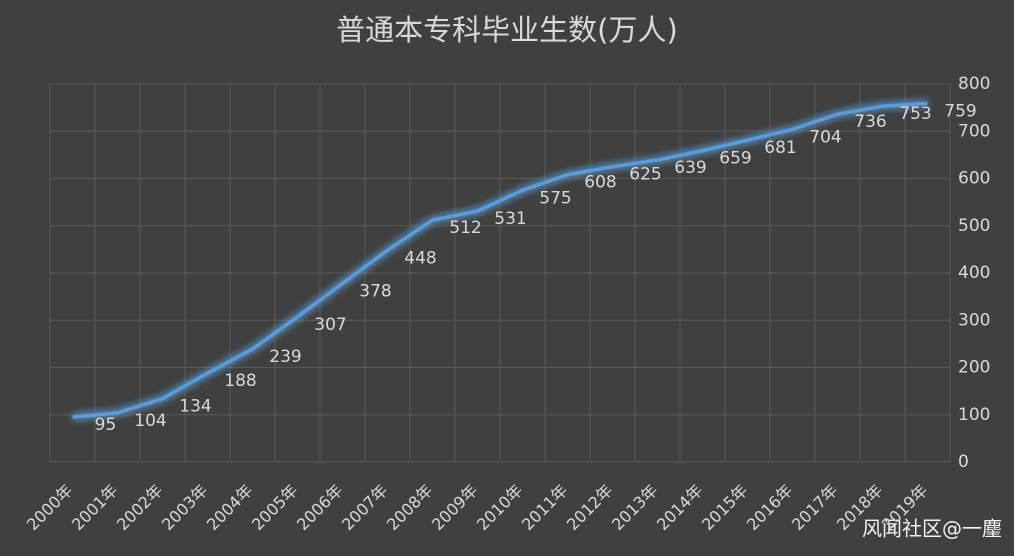 This screenshot has height=556, width=1014. What do you see at coordinates (974, 131) in the screenshot?
I see `y-tick-label: 700` at bounding box center [974, 131].